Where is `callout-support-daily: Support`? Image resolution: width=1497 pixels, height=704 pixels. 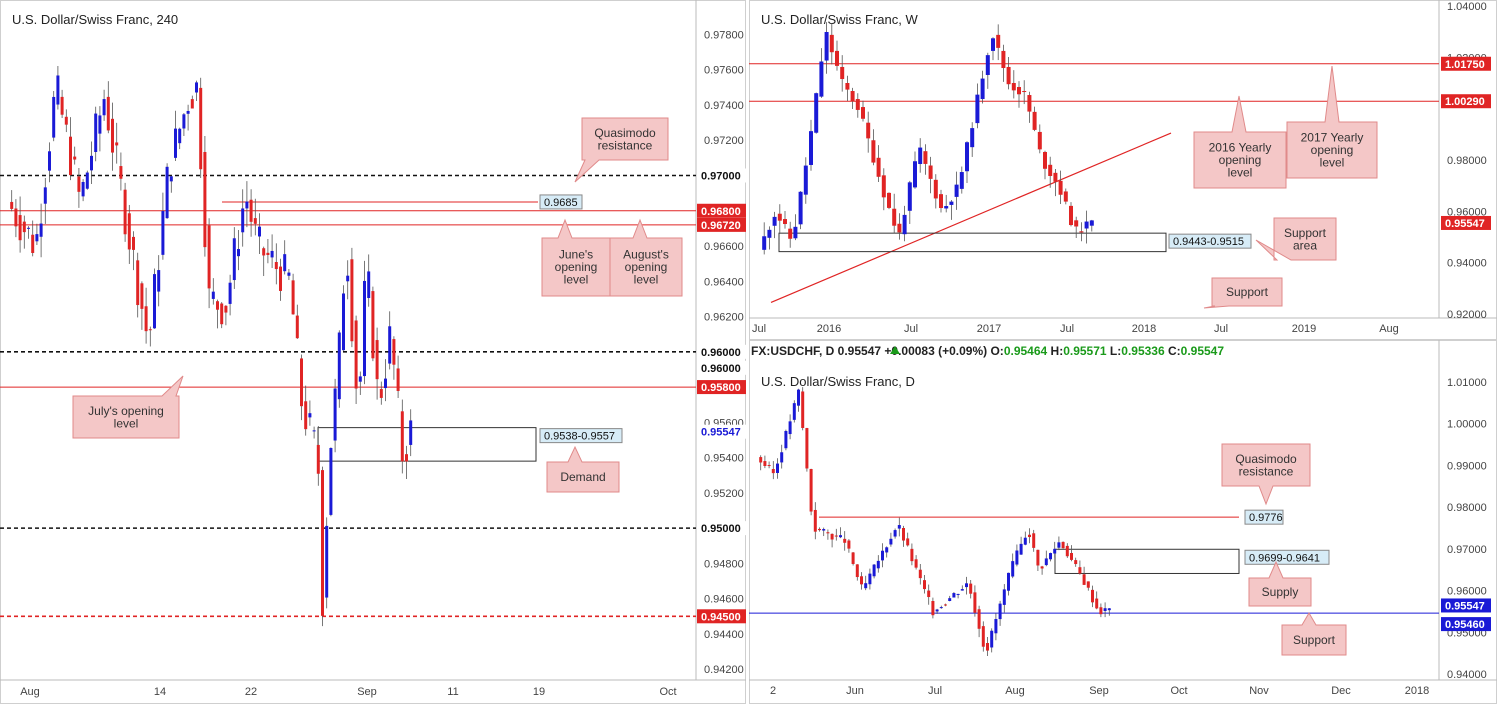 callout-support-daily: Support is located at coordinates (1314, 634).